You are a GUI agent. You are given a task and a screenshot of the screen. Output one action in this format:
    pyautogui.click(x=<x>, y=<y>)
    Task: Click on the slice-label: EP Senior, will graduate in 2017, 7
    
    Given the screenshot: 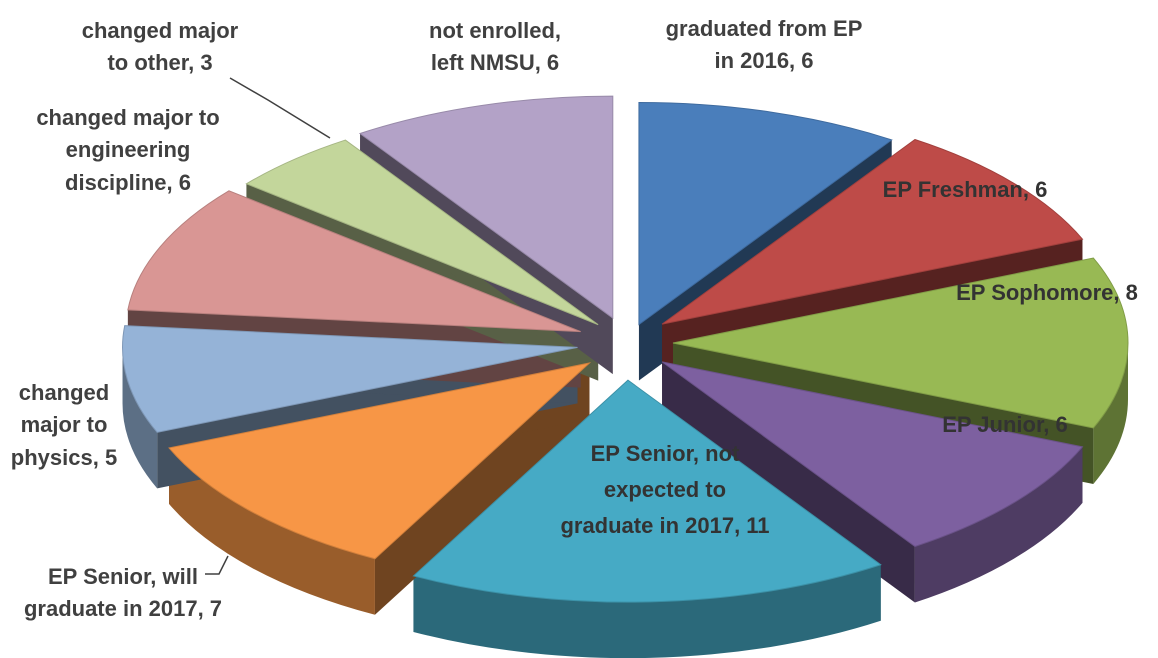 What is the action you would take?
    pyautogui.click(x=123, y=592)
    